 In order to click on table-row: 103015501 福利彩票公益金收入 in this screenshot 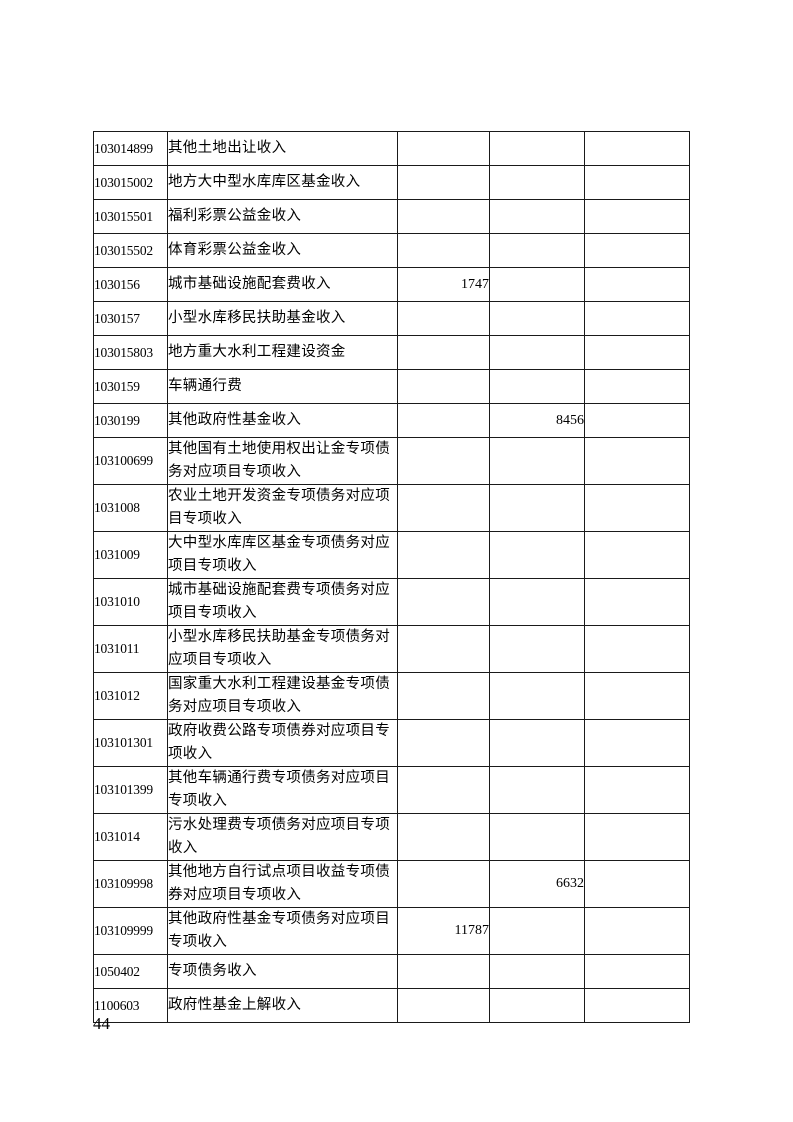, I will do `click(391, 216)`.